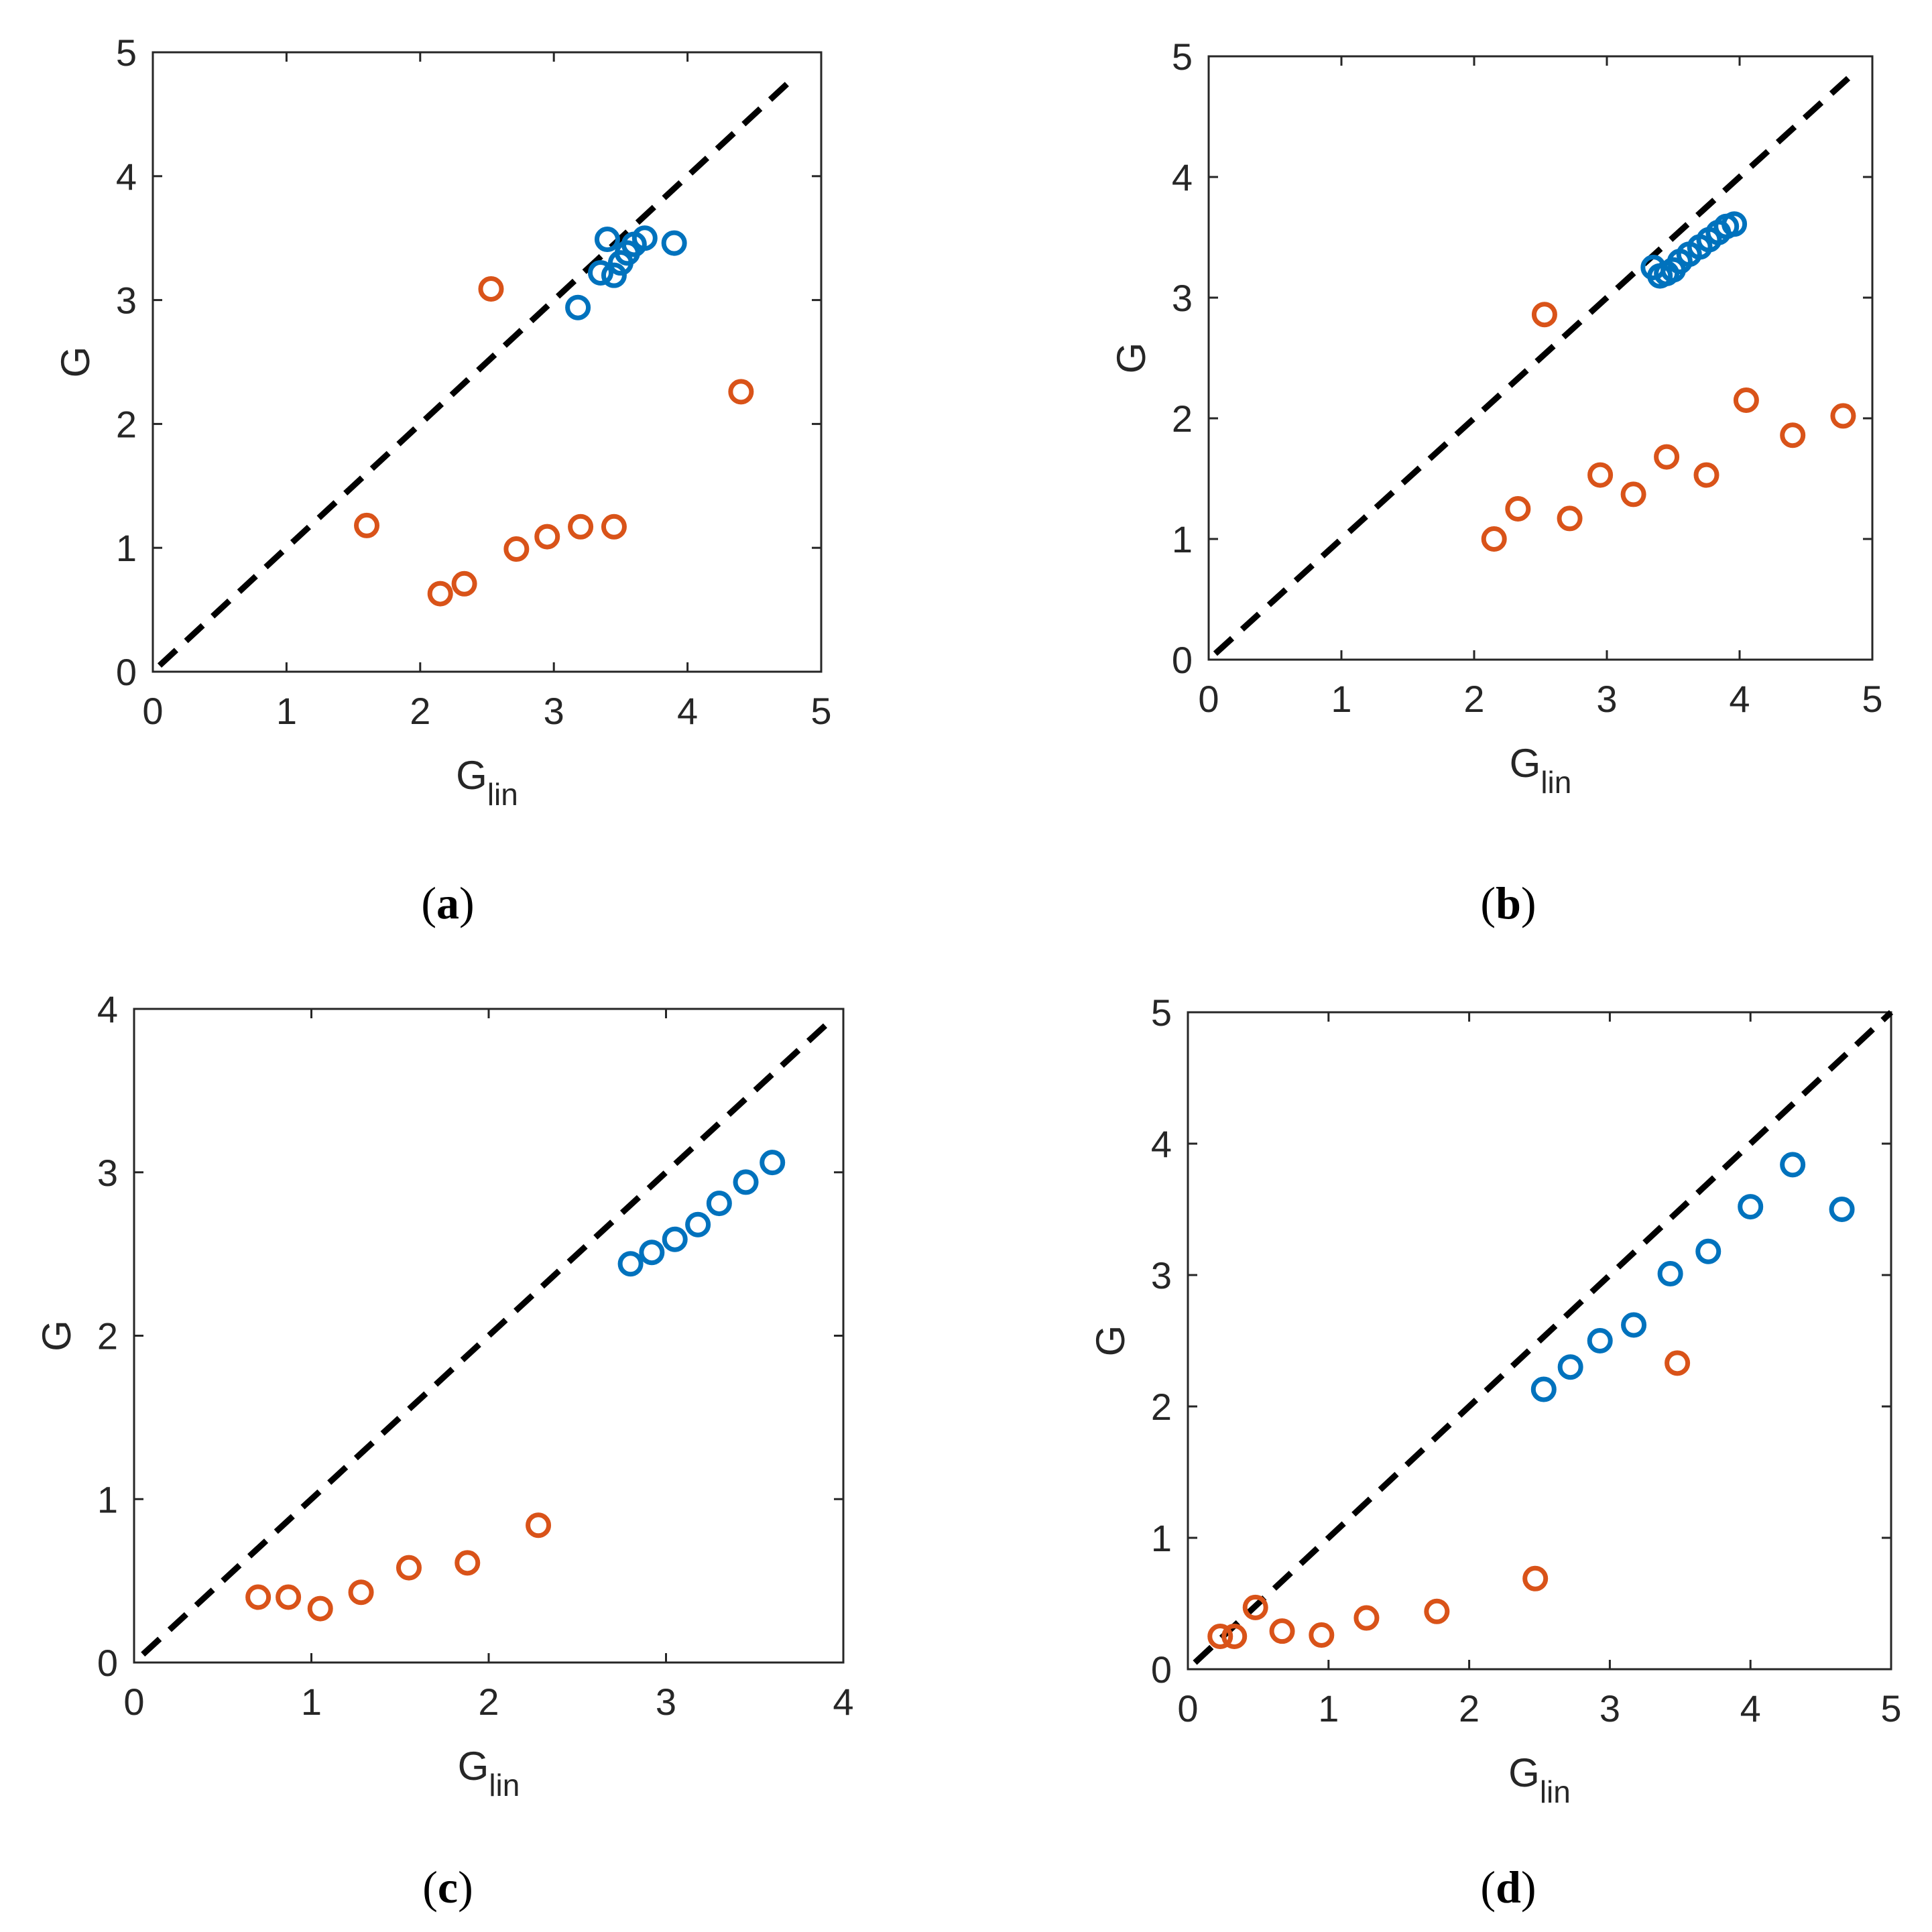 The width and height of the screenshot is (1932, 1932). What do you see at coordinates (1508, 1887) in the screenshot?
I see `panel-label: (d)` at bounding box center [1508, 1887].